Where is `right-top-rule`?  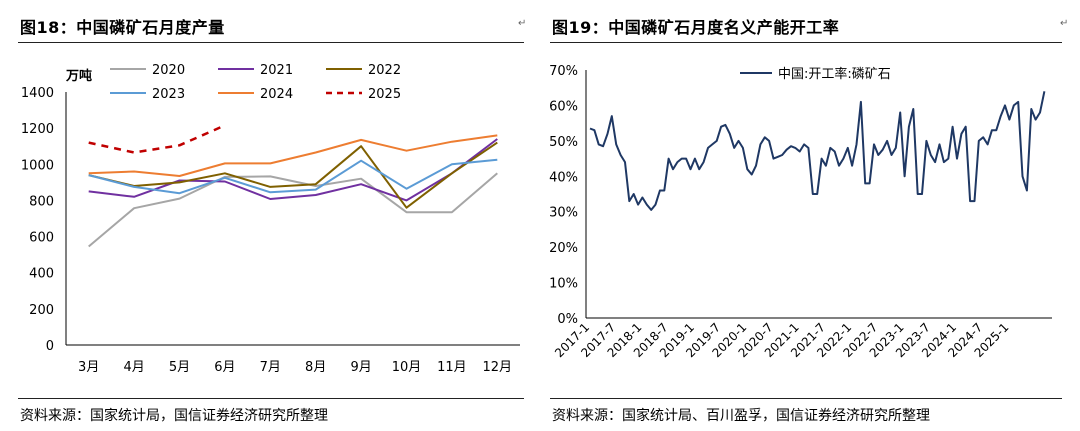 right-top-rule is located at coordinates (806, 42).